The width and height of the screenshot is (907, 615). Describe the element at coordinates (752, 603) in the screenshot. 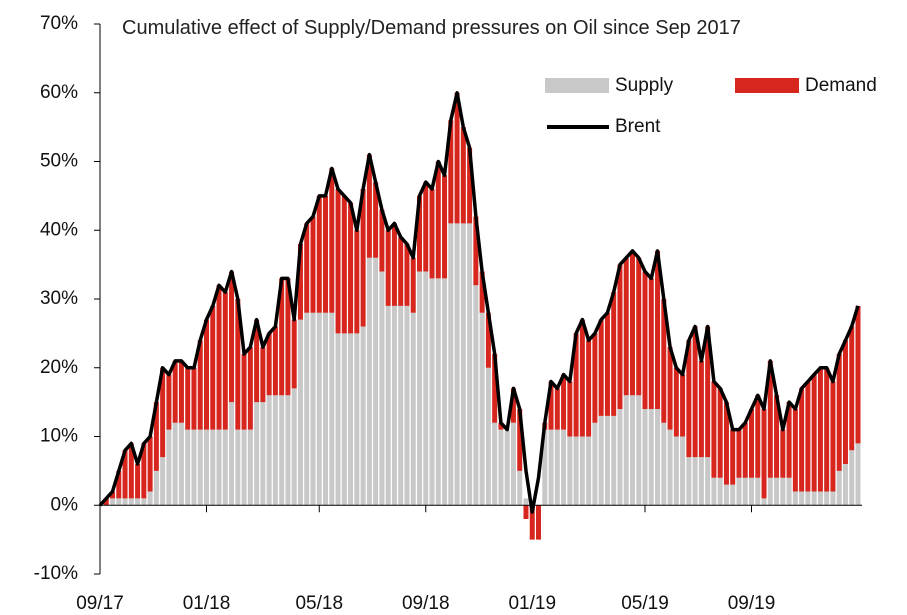

I see `x-tick-label: 09/19` at that location.